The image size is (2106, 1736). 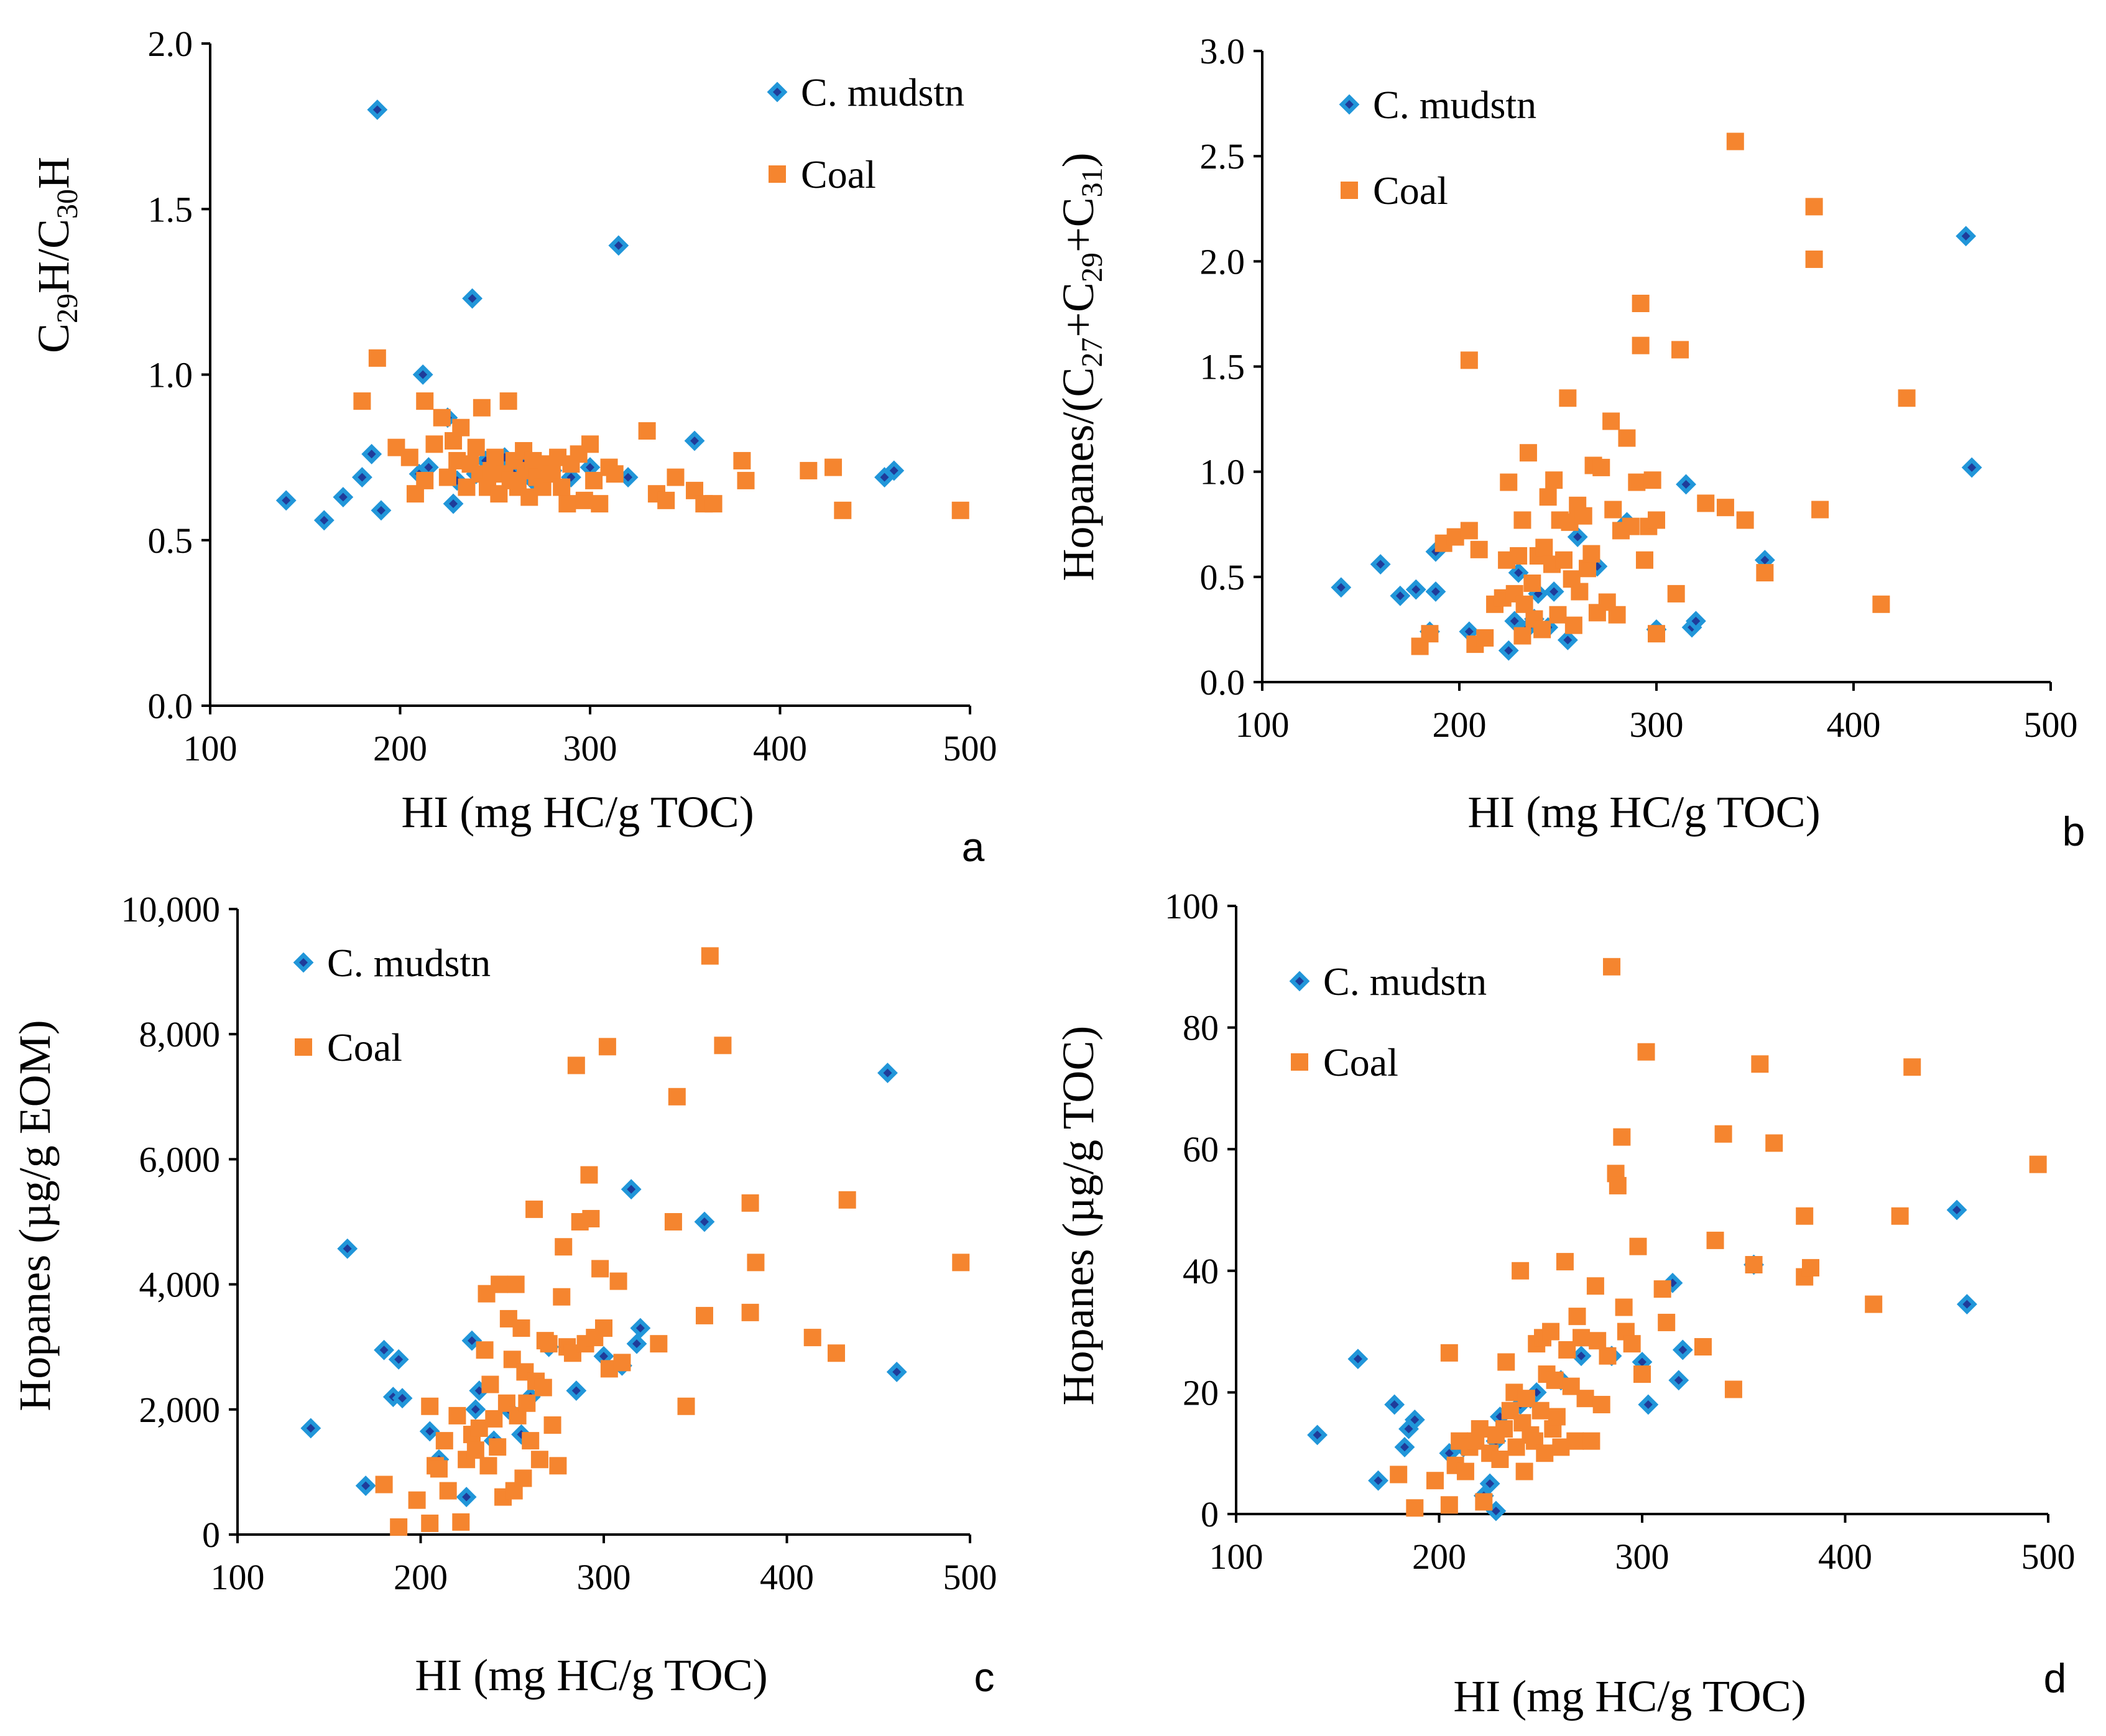 I want to click on panel-label: a, so click(x=973, y=847).